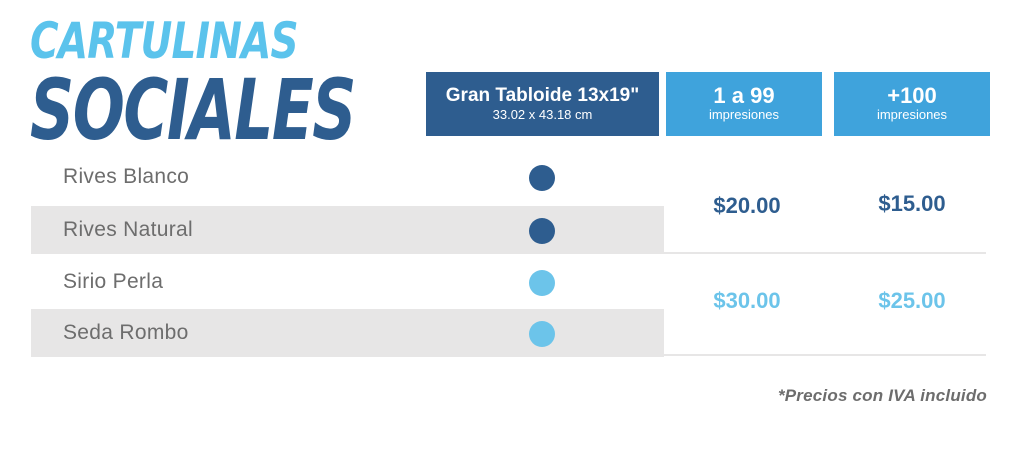 This screenshot has height=452, width=1024. What do you see at coordinates (744, 114) in the screenshot?
I see `price1-header-sub: impresiones` at bounding box center [744, 114].